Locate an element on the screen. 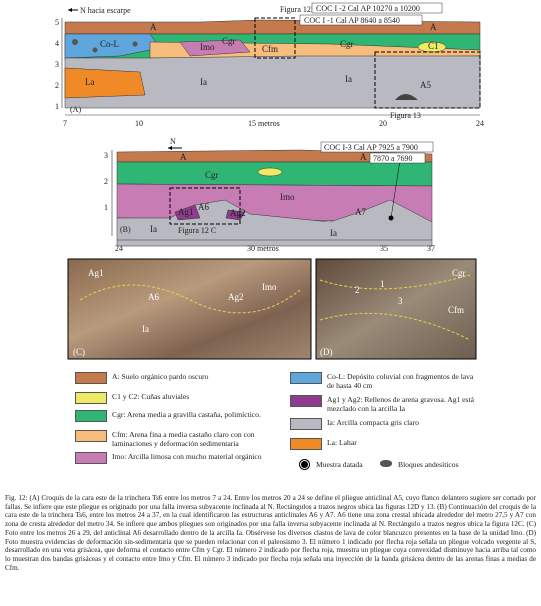 The height and width of the screenshot is (606, 541). legend-label: C1 y C2: Cuñas aluviales is located at coordinates (151, 396).